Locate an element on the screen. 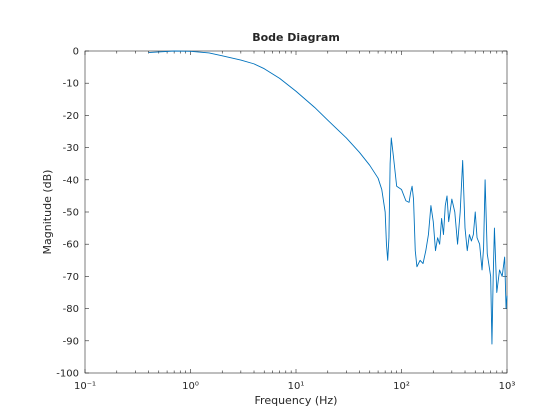 The height and width of the screenshot is (420, 560). y-tick-label: -80 is located at coordinates (71, 309).